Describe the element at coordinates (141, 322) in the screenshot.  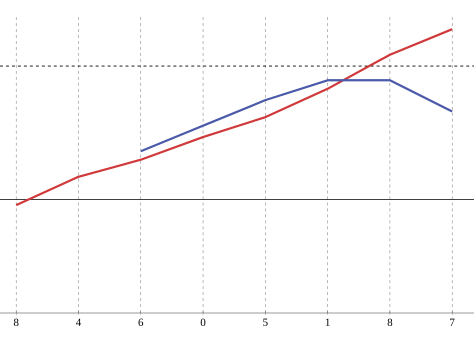
I see `x-tick-label: 6` at that location.